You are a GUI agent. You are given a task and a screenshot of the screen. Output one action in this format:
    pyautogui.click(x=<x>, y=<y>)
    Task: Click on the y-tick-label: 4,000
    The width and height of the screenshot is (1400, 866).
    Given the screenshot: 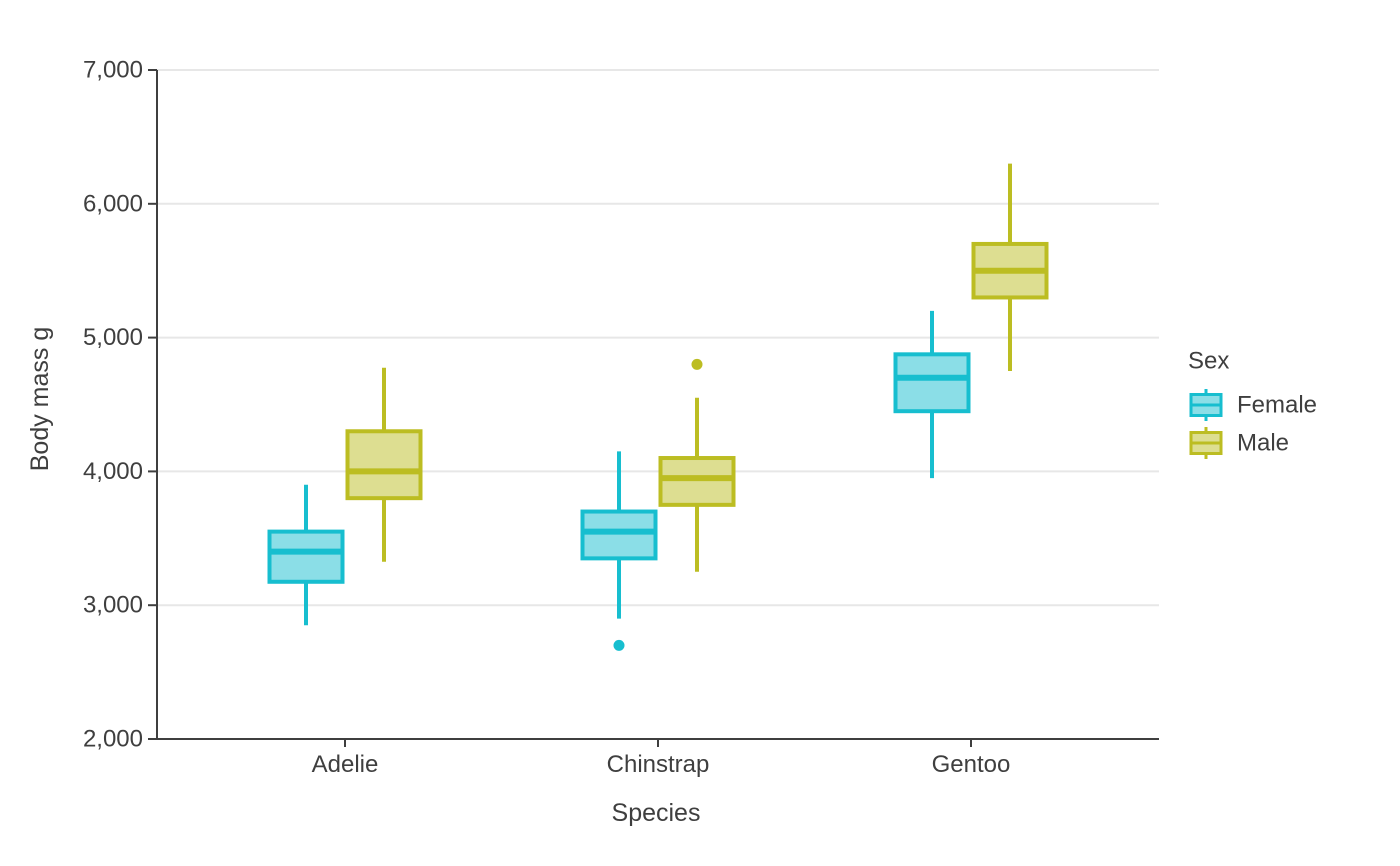 What is the action you would take?
    pyautogui.click(x=113, y=471)
    